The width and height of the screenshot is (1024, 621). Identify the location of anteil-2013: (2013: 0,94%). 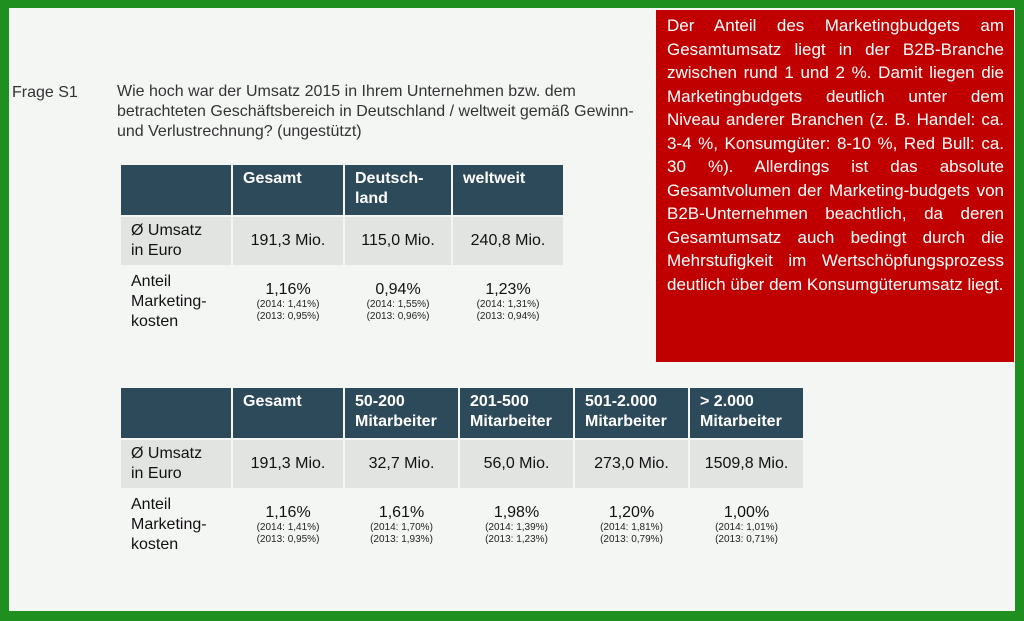
(508, 316).